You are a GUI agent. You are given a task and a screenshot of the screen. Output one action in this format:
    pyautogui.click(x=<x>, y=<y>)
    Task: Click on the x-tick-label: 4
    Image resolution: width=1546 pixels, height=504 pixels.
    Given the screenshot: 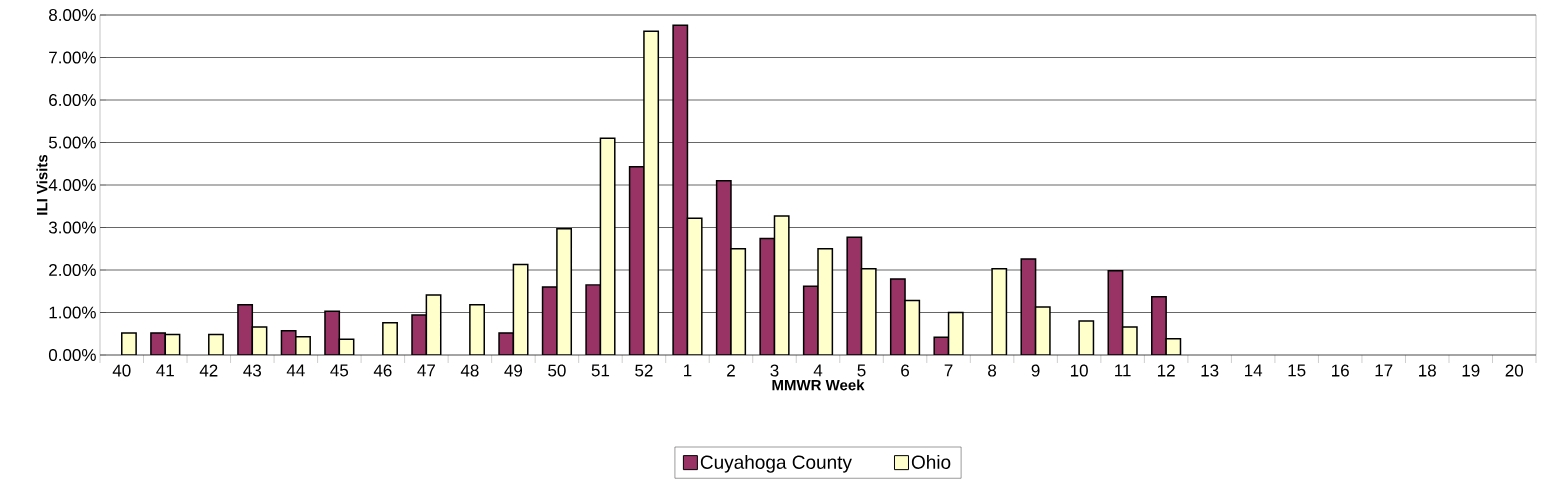 What is the action you would take?
    pyautogui.click(x=818, y=370)
    